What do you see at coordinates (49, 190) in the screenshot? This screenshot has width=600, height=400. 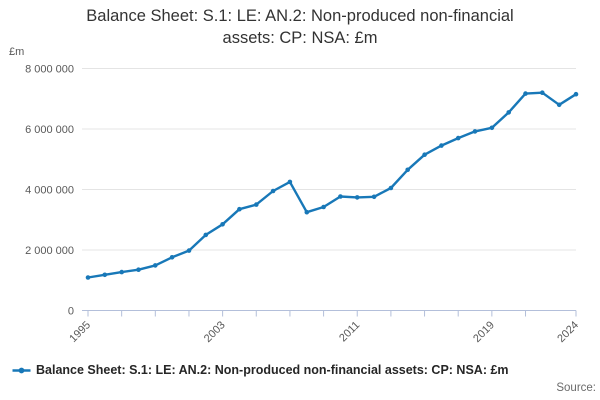 I see `svg-text: 4 000 000` at bounding box center [49, 190].